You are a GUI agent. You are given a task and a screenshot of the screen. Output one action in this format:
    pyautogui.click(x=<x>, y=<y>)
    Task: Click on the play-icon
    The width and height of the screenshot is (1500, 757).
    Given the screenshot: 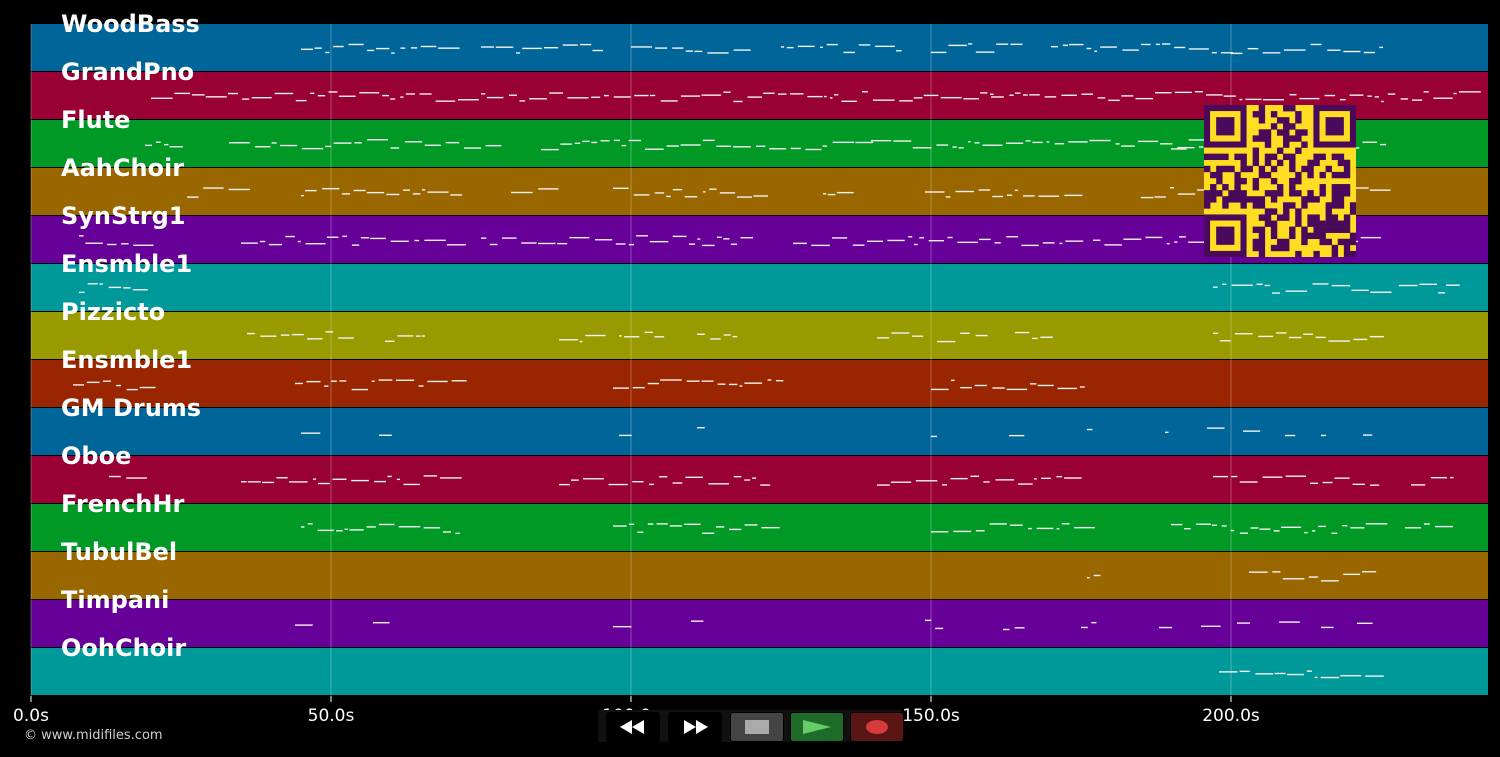 What is the action you would take?
    pyautogui.click(x=817, y=727)
    